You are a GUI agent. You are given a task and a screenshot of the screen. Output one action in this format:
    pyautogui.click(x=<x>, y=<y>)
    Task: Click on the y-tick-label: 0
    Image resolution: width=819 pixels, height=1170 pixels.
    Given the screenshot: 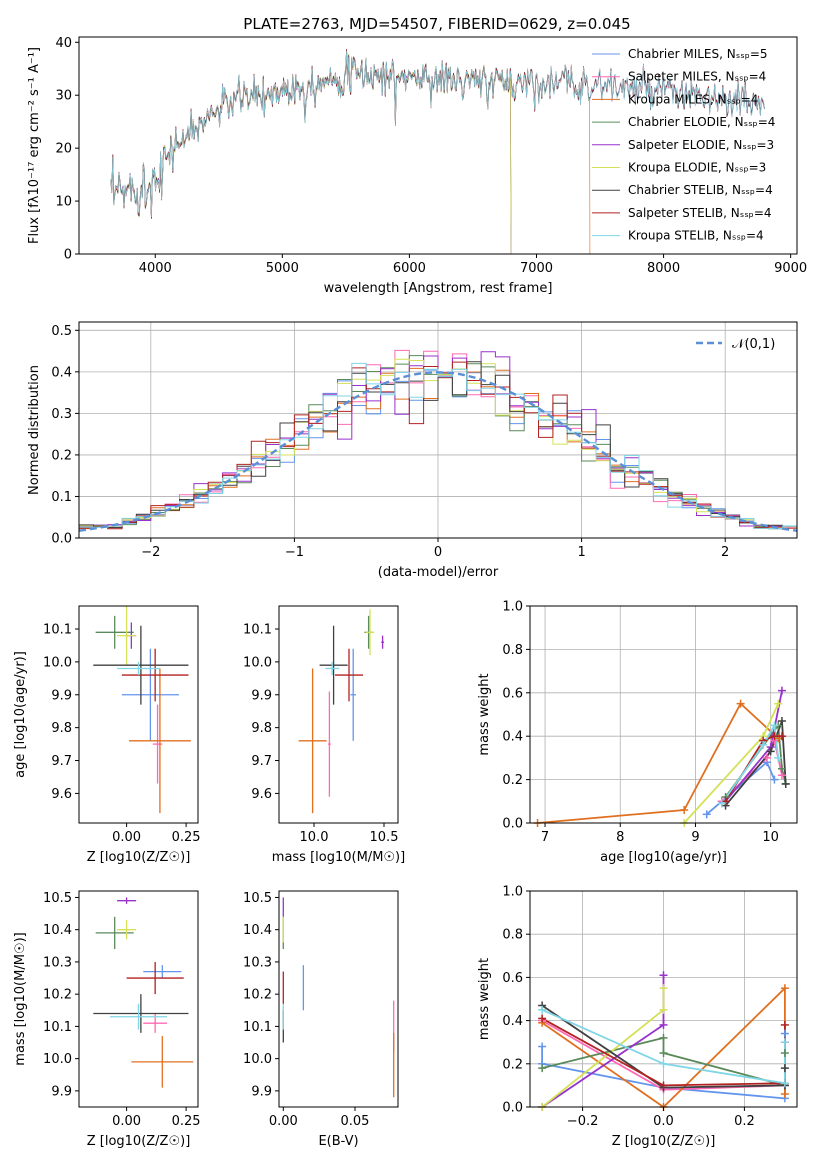 What is the action you would take?
    pyautogui.click(x=68, y=255)
    